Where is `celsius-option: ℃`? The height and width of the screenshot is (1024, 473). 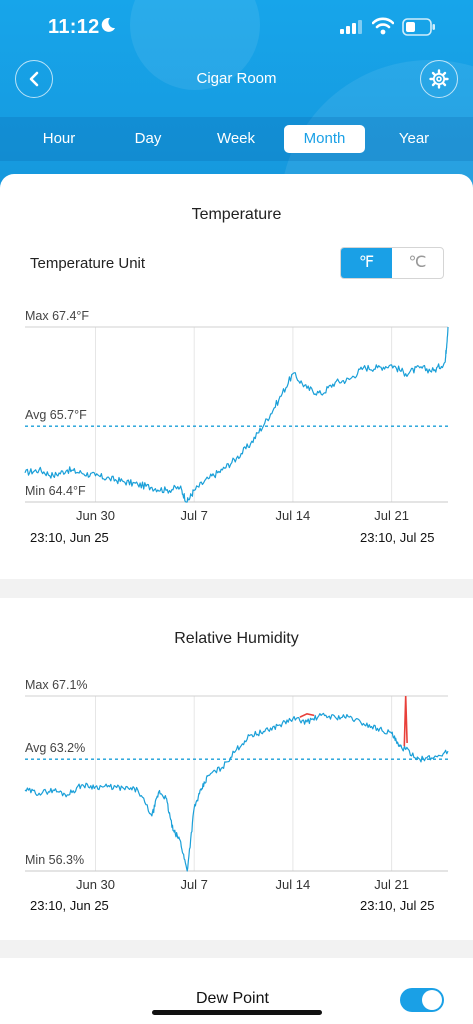 celsius-option: ℃ is located at coordinates (417, 262).